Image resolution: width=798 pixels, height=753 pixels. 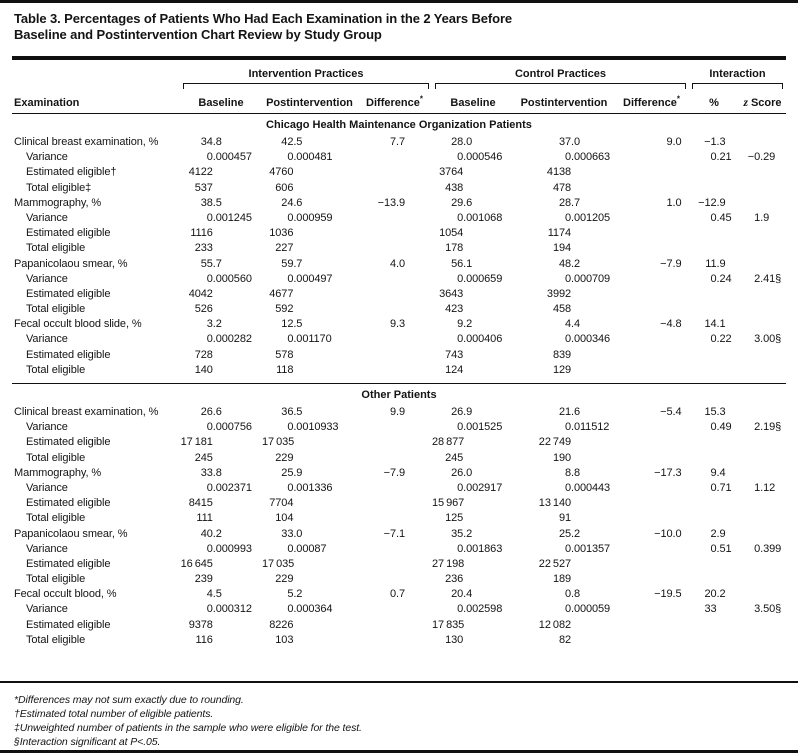 What do you see at coordinates (399, 248) in the screenshot?
I see `table-row: Total eligible 233 227 178 194` at bounding box center [399, 248].